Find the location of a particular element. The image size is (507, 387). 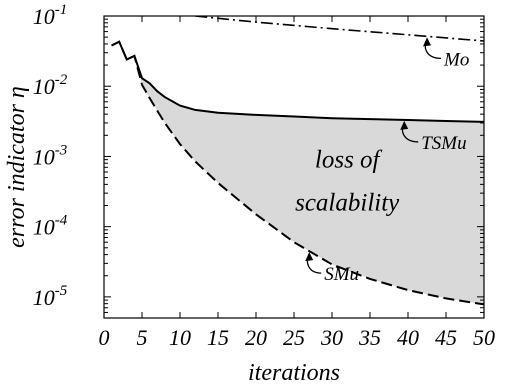

y-tick-label: 10⁻² is located at coordinates (50, 85).